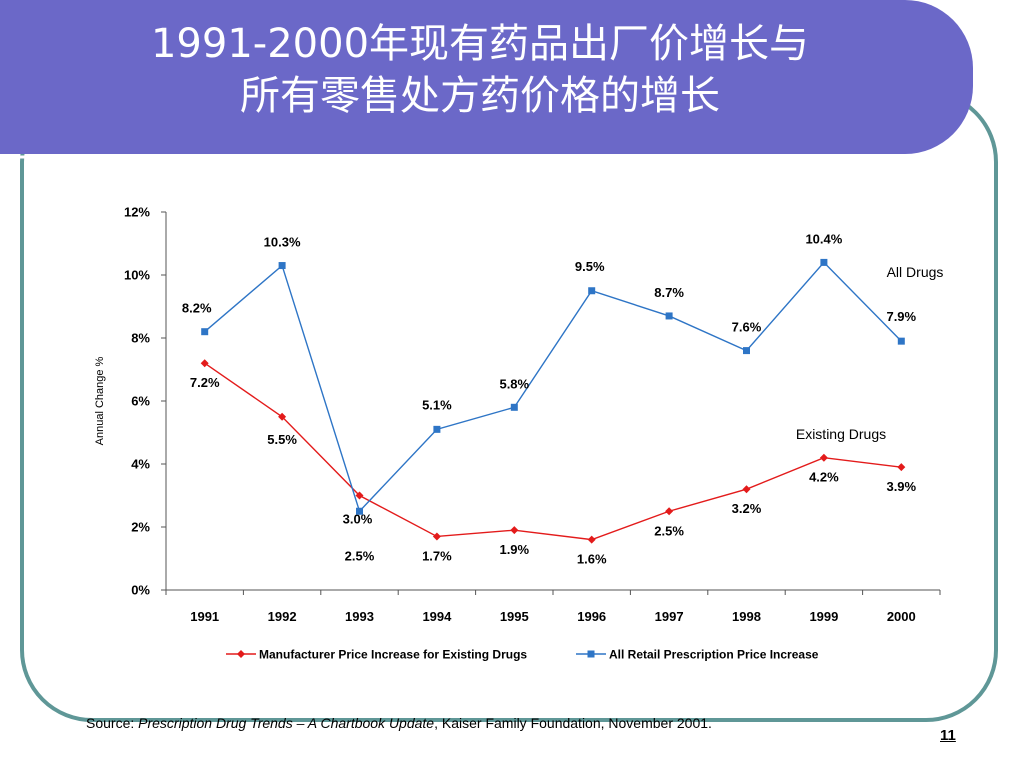  Describe the element at coordinates (140, 338) in the screenshot. I see `y-tick-label: 8%` at that location.